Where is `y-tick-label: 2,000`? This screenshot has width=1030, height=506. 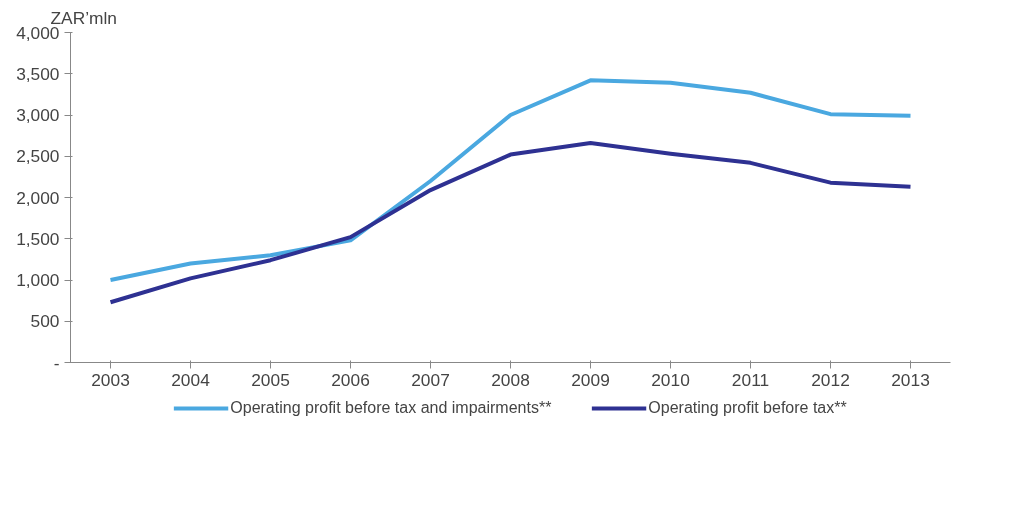
y-tick-label: 2,000 is located at coordinates (38, 197).